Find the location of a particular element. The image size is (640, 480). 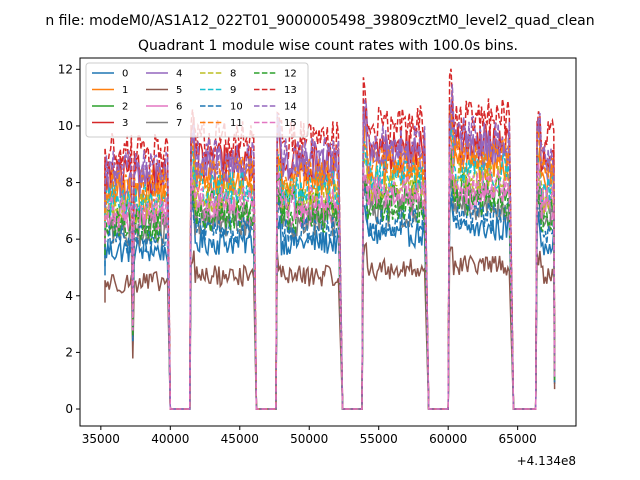

x-axis: 35000 40000 45000 50000 55000 60000 65000 is located at coordinates (309, 436).